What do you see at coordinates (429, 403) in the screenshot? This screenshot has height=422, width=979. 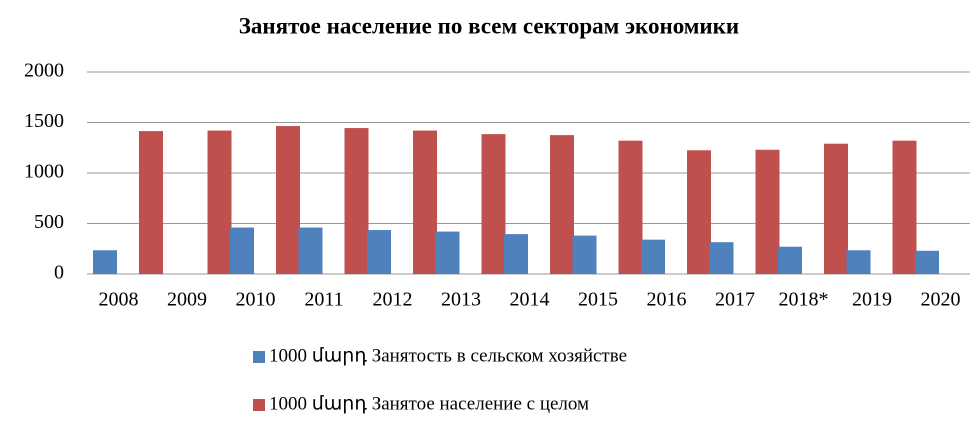 I see `legend-label: 1000 մարդ Занятое население с целом` at bounding box center [429, 403].